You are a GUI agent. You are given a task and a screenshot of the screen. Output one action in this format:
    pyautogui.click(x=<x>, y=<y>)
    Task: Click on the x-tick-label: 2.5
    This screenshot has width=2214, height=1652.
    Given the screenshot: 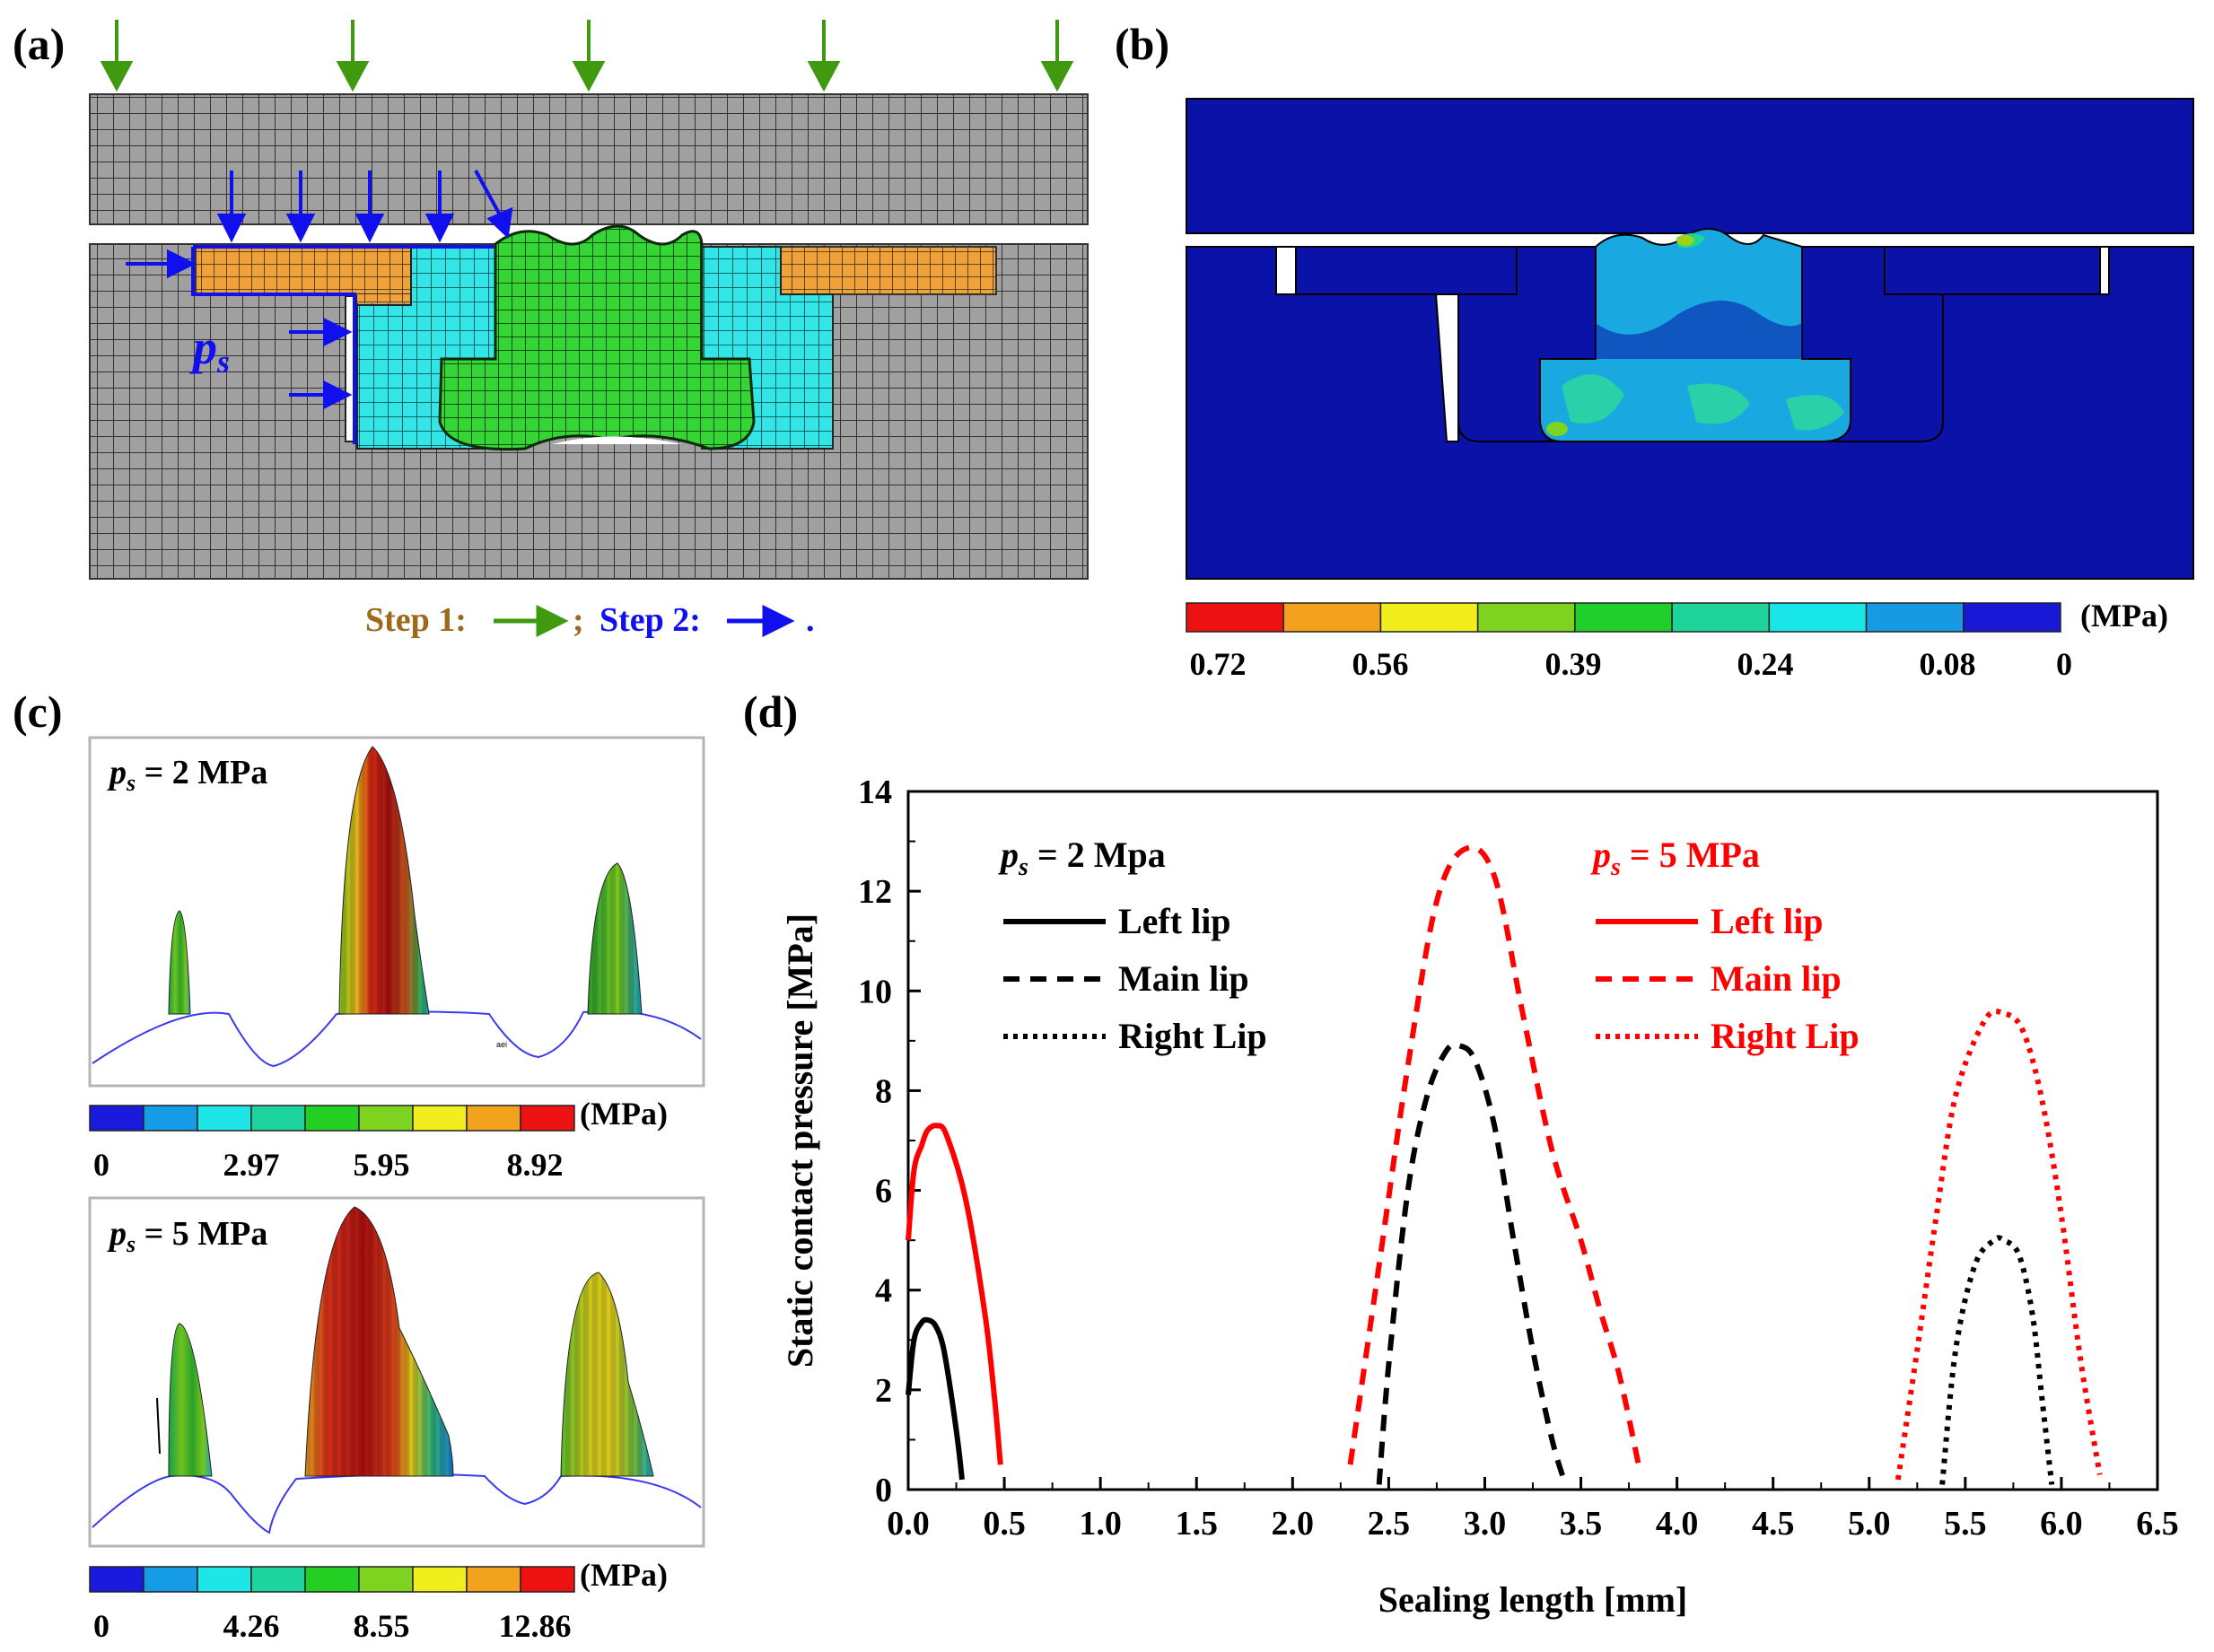 What is the action you would take?
    pyautogui.click(x=1389, y=1524)
    